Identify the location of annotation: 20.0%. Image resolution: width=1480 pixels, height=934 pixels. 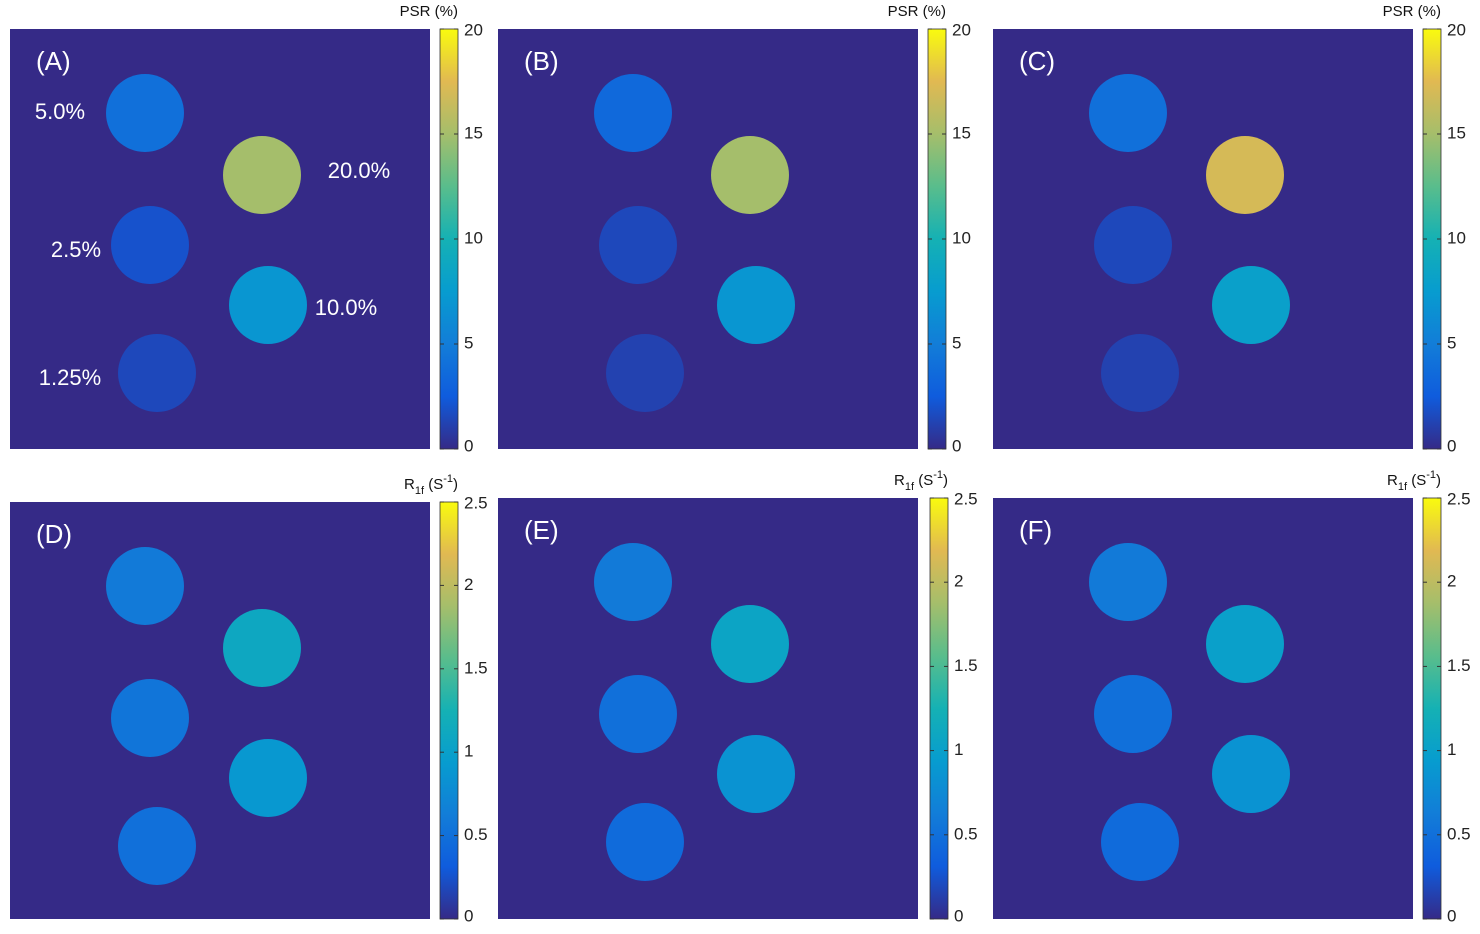
(359, 170).